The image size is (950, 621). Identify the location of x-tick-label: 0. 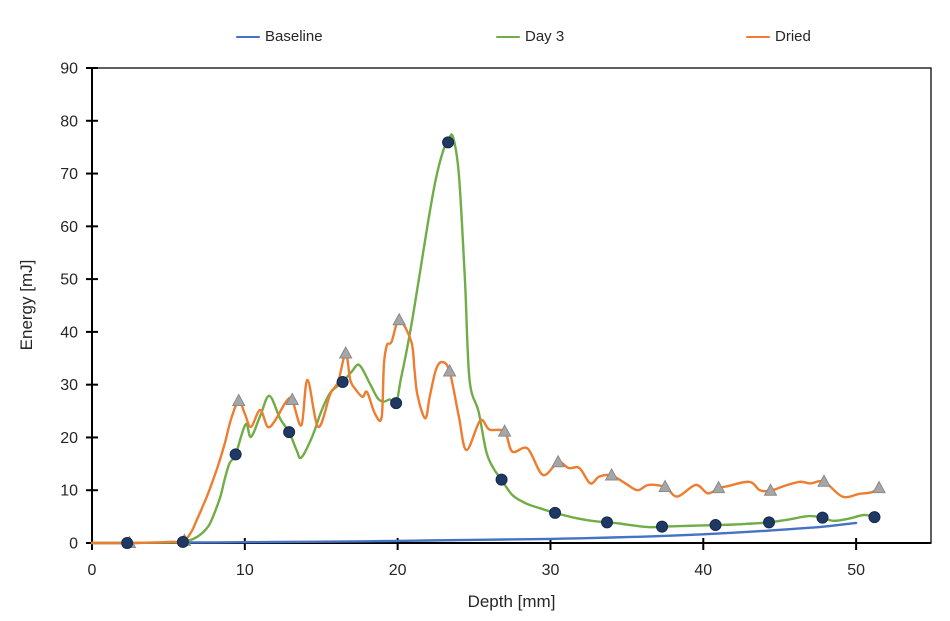
(92, 570).